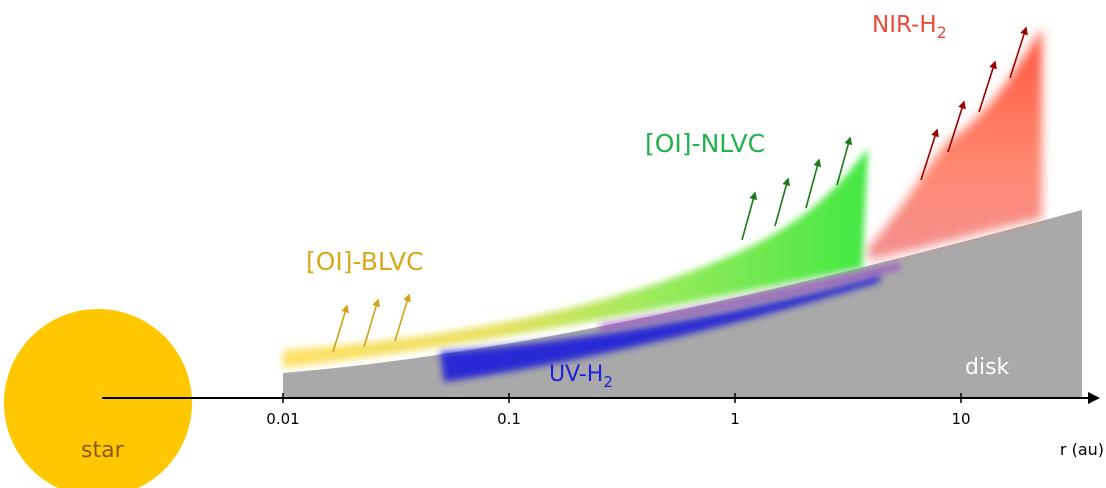 The height and width of the screenshot is (488, 1106). Describe the element at coordinates (987, 367) in the screenshot. I see `disk-label: disk` at that location.